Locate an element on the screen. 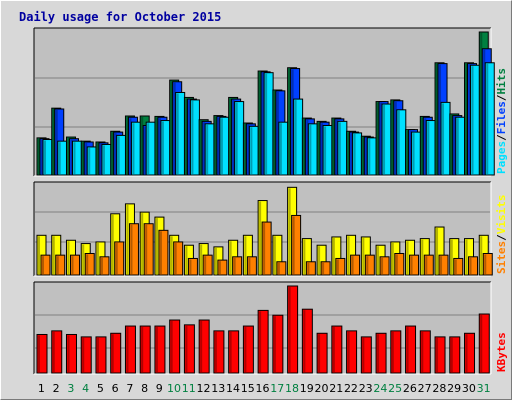  x-tick-label-day-23: 23 is located at coordinates (366, 388).